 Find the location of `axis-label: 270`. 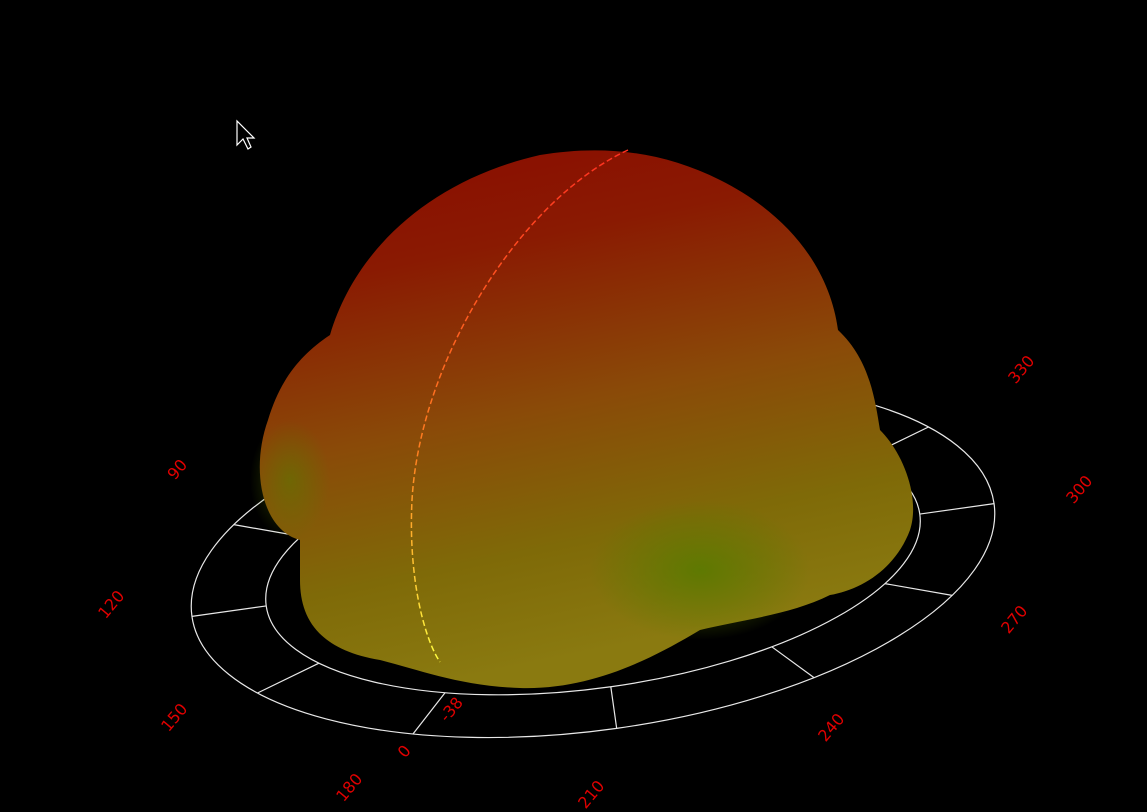

axis-label: 270 is located at coordinates (1014, 620).